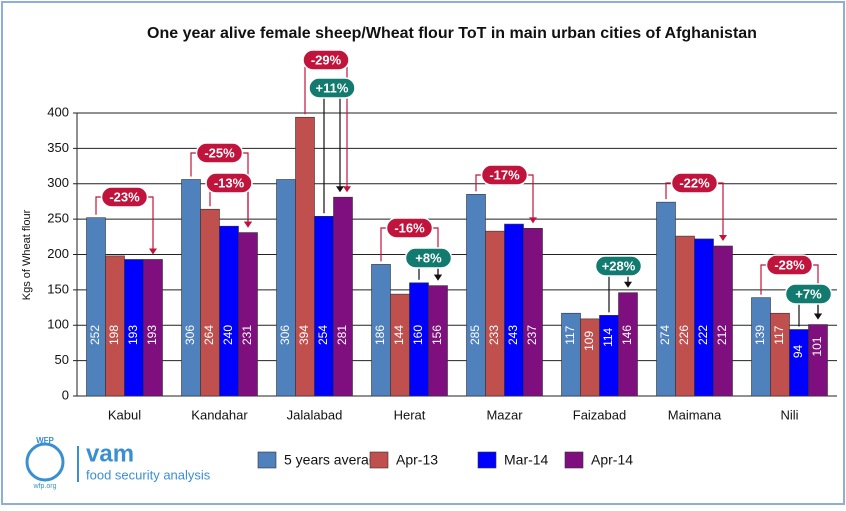 The width and height of the screenshot is (846, 511). Describe the element at coordinates (58, 182) in the screenshot. I see `y-tick-label: 300` at that location.